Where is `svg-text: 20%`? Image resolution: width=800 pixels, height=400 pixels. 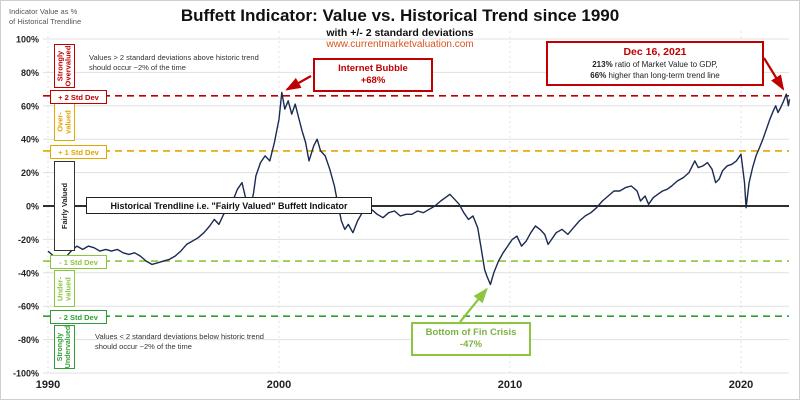
svg-text: 20% is located at coordinates (30, 173).